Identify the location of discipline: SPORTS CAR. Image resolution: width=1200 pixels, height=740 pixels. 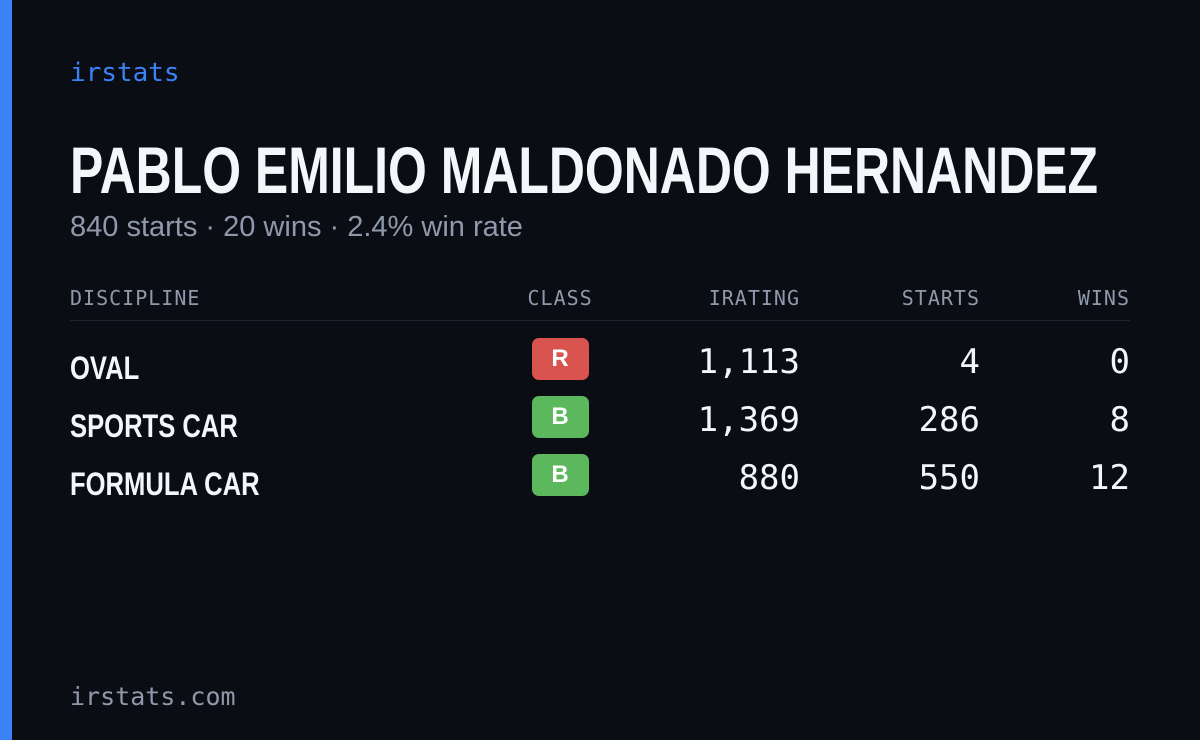
(154, 425).